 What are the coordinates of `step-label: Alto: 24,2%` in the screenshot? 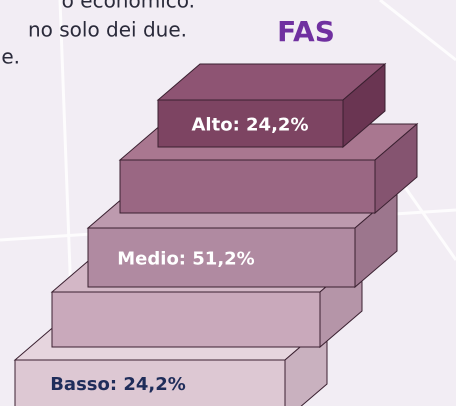 It's located at (250, 125).